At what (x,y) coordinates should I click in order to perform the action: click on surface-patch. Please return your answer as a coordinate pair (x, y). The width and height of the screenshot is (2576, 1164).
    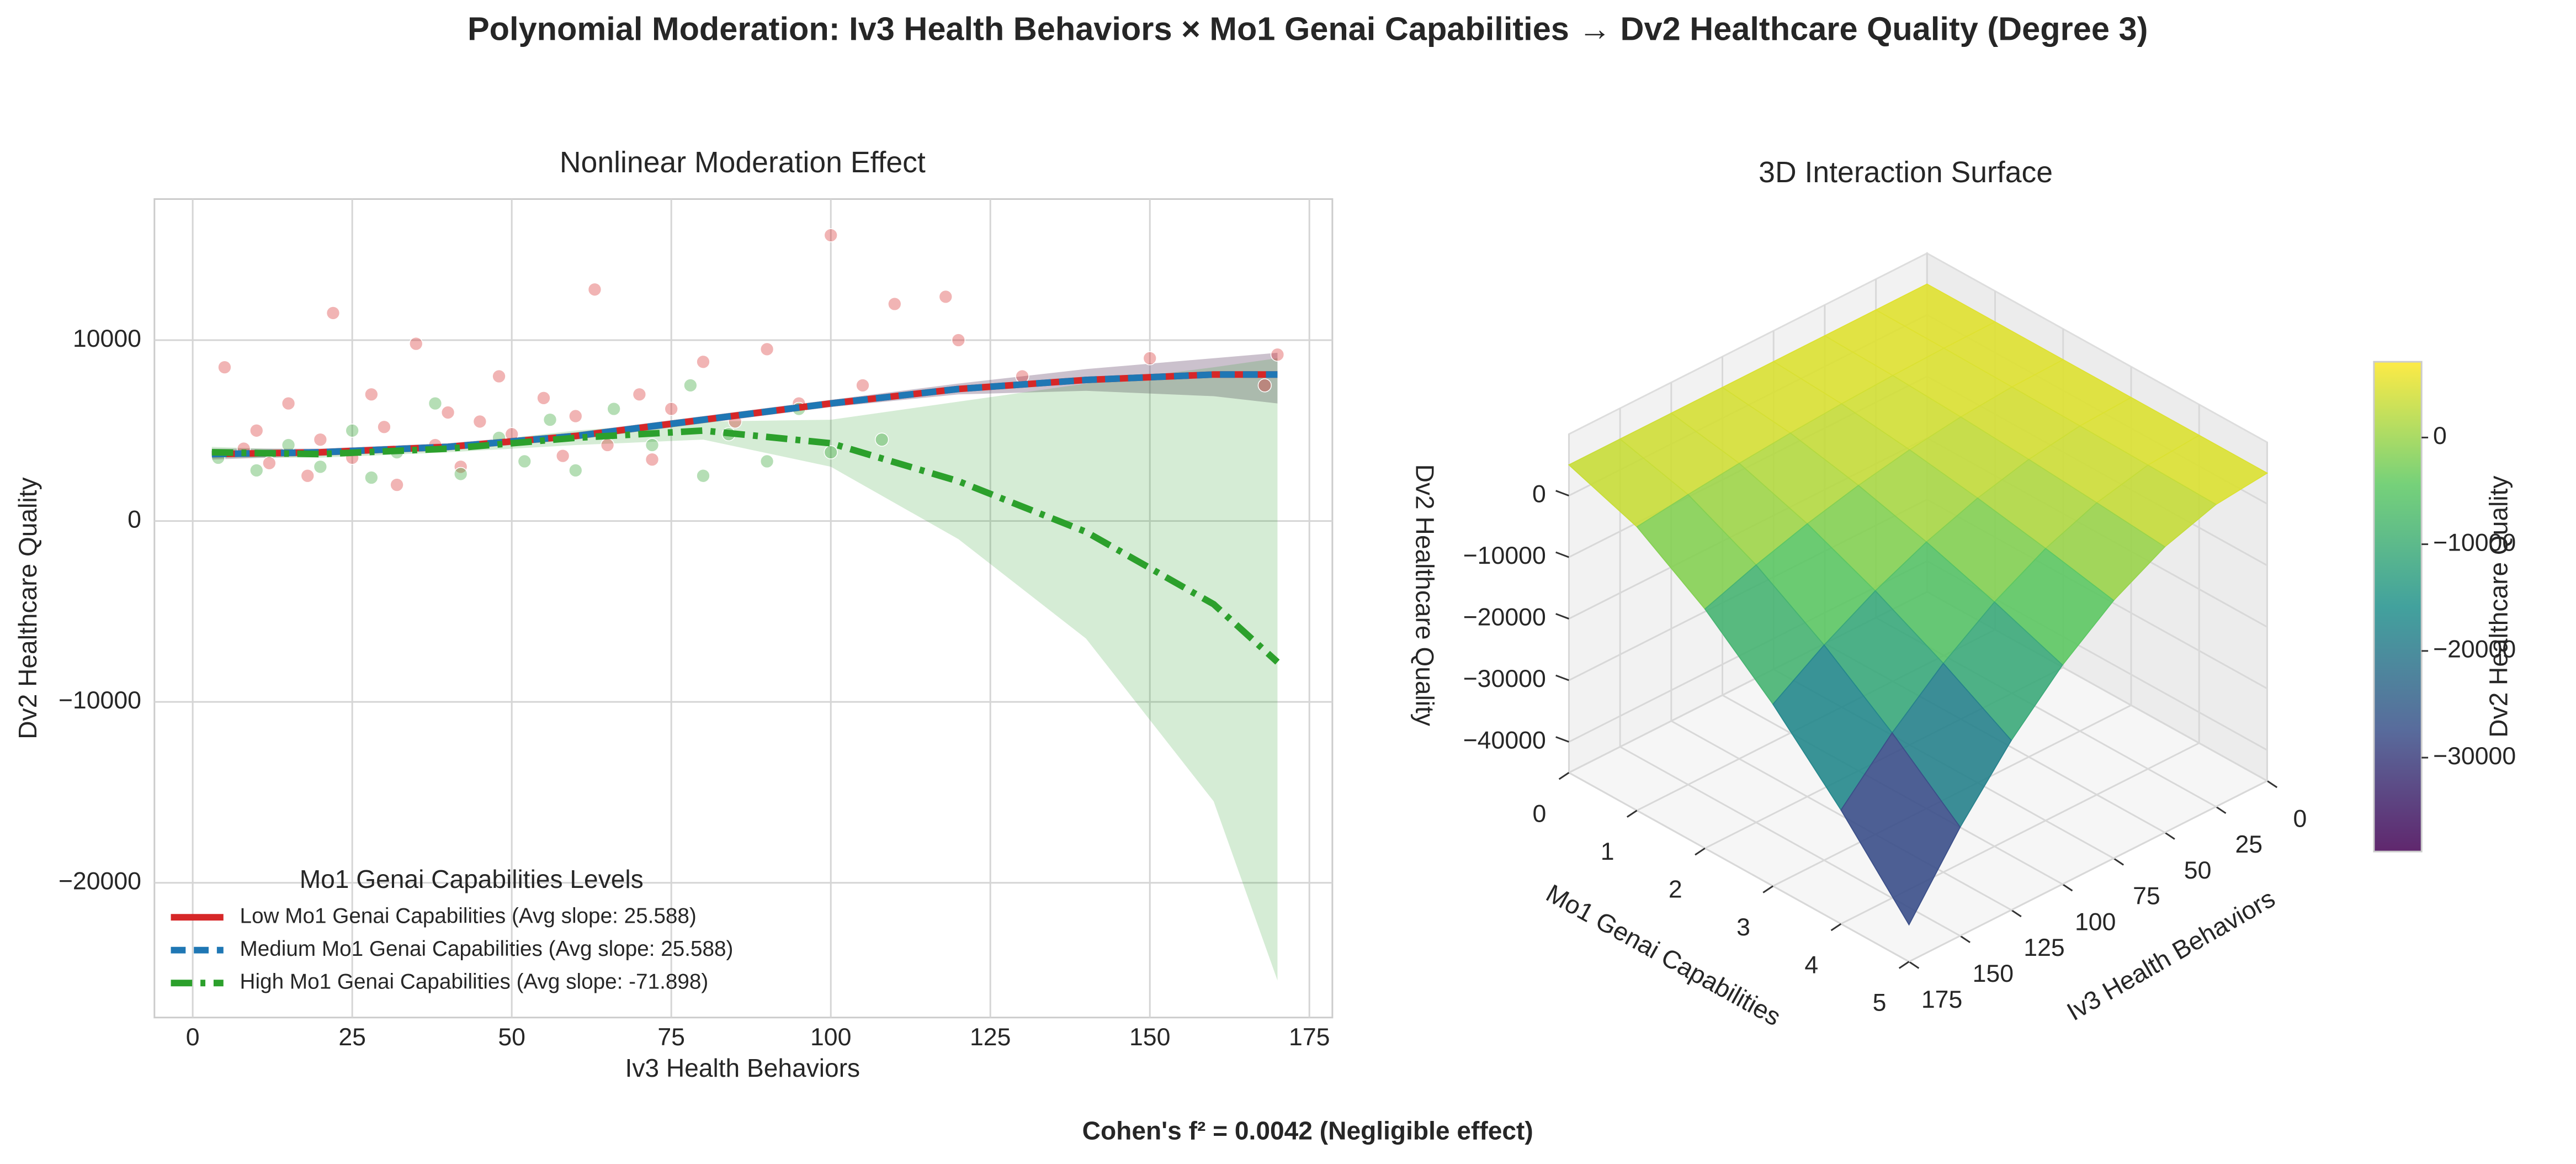
    Looking at the image, I should click on (1900, 829).